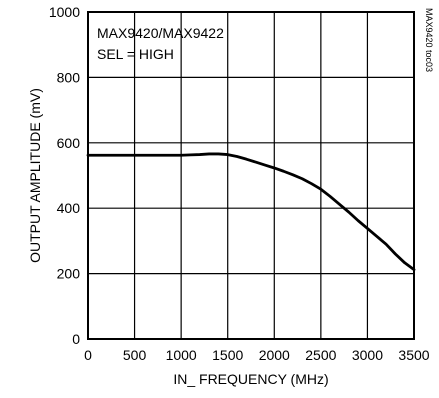 This screenshot has width=439, height=398. What do you see at coordinates (274, 355) in the screenshot?
I see `x-tick-label: 2000` at bounding box center [274, 355].